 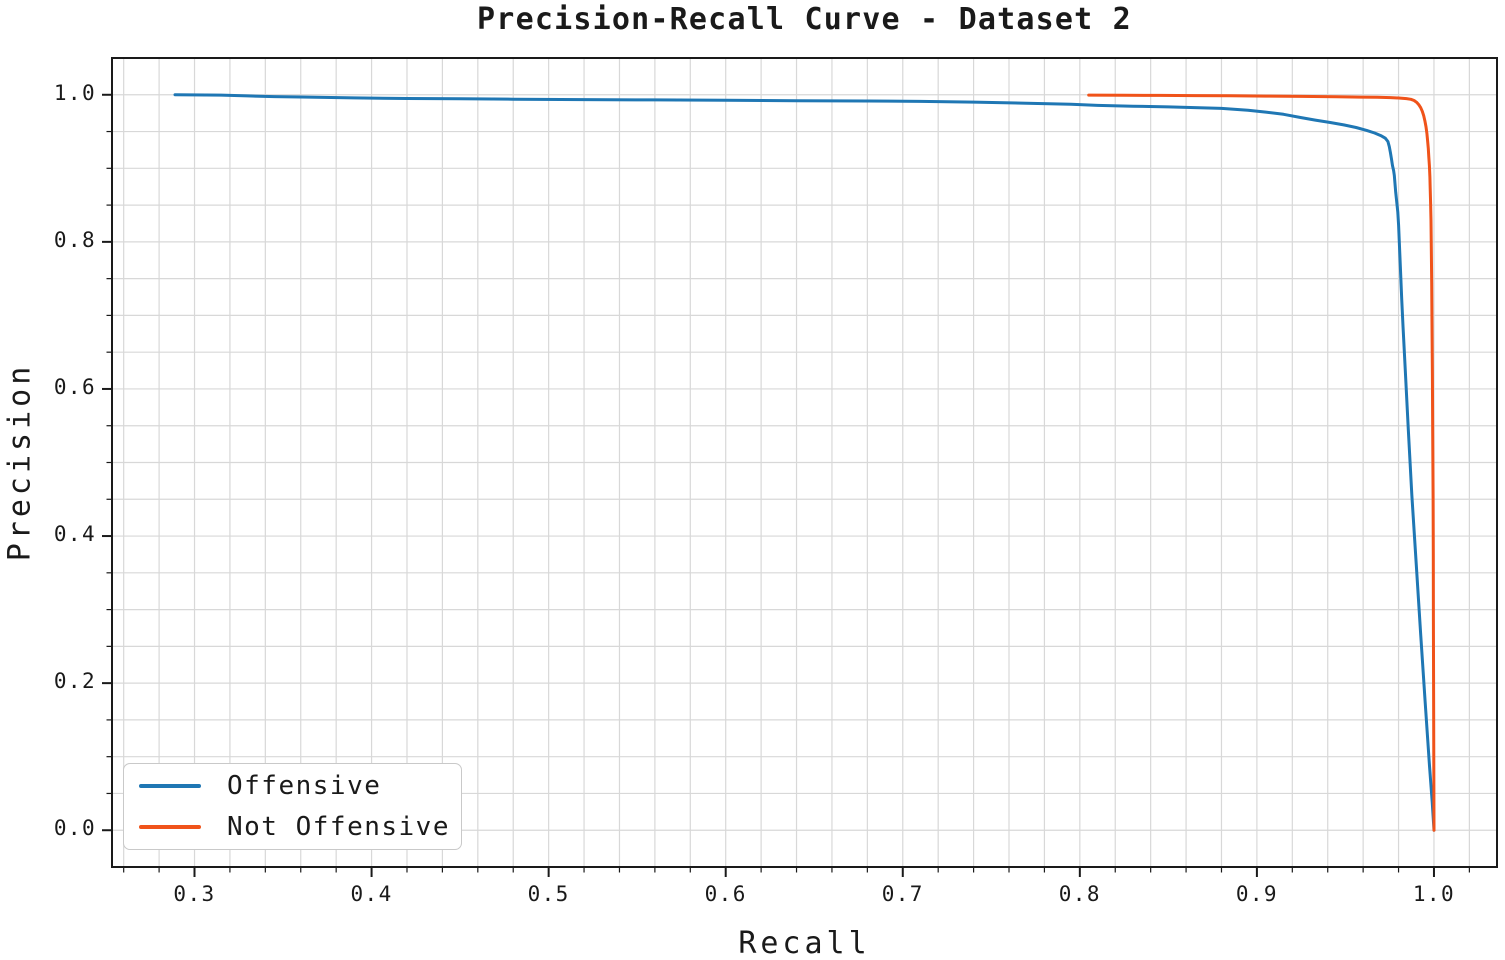 What do you see at coordinates (74, 239) in the screenshot?
I see `y-tick-label: 0.8` at bounding box center [74, 239].